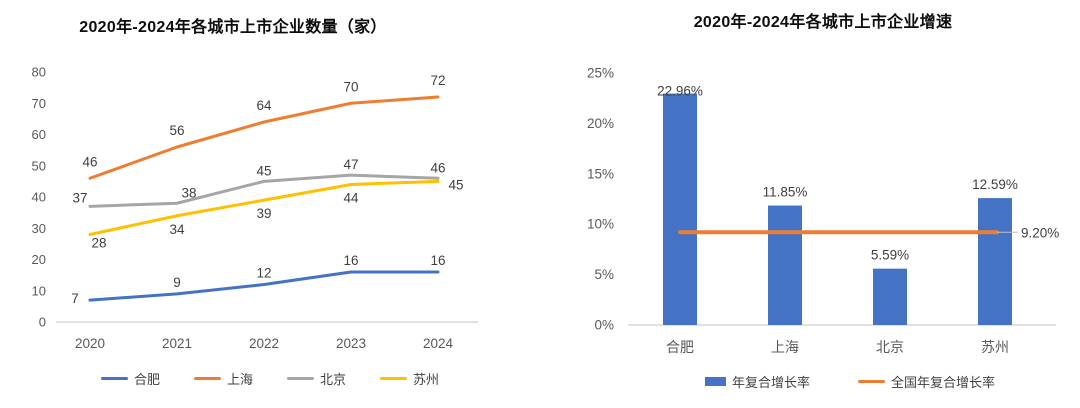  Describe the element at coordinates (39, 228) in the screenshot. I see `y-tick-label: 30` at that location.